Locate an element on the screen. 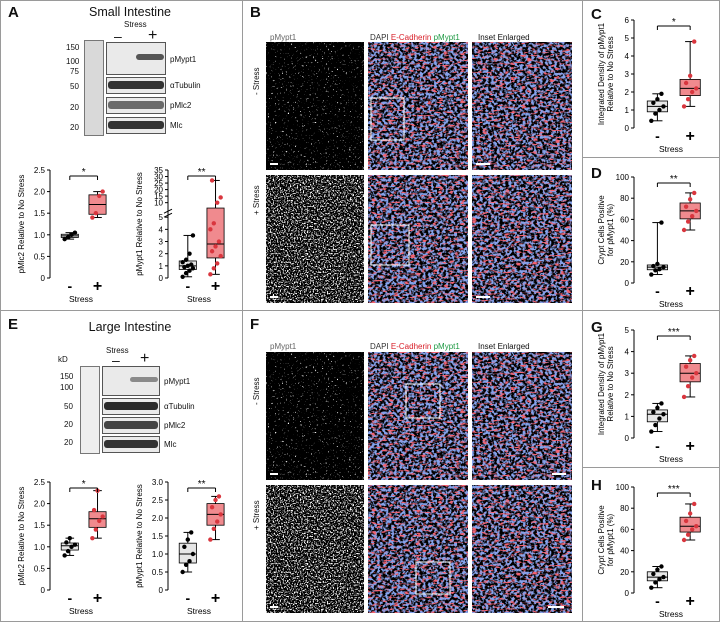 Image resolution: width=720 pixels, height=622 pixels. panel-letter-a: A is located at coordinates (13, 12).